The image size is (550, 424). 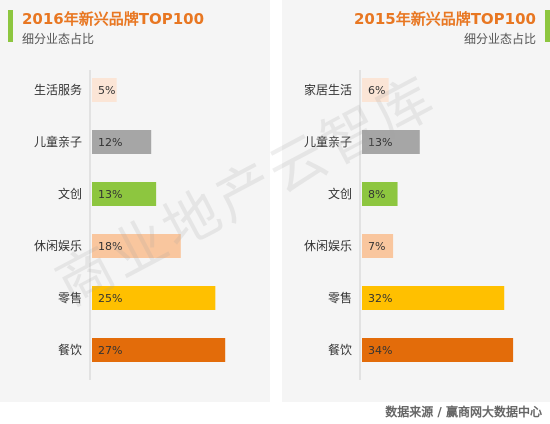 I want to click on value-label: 8%, so click(x=376, y=194).